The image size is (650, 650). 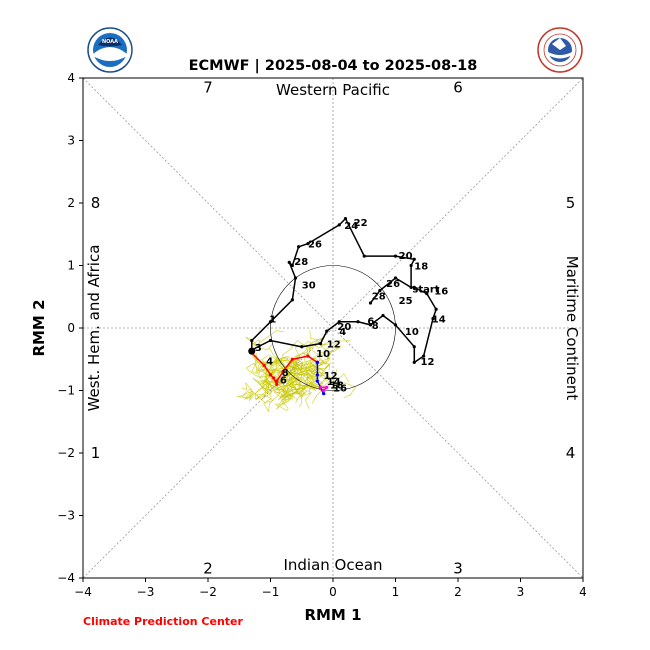 What do you see at coordinates (572, 328) in the screenshot?
I see `region-label-maritime-continent: Maritime Continent` at bounding box center [572, 328].